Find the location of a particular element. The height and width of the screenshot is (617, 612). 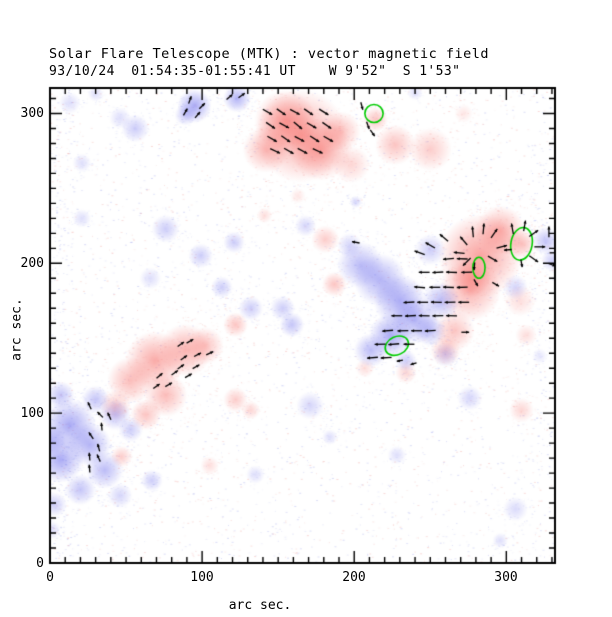

x-tick-label-0: 0 is located at coordinates (50, 577).